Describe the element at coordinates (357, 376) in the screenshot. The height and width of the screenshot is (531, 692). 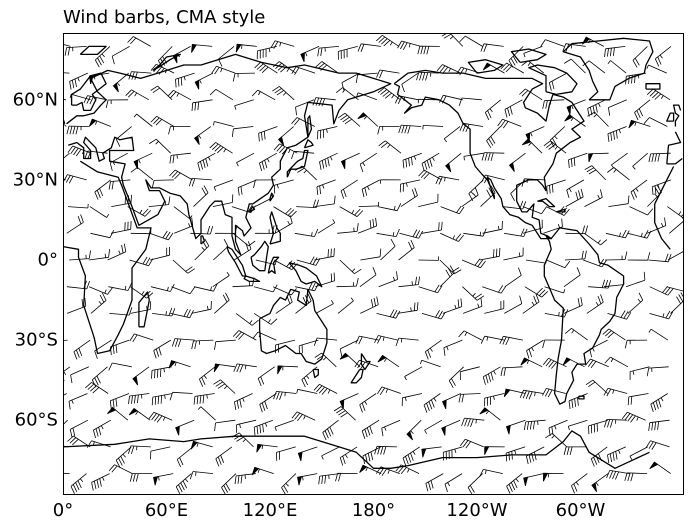
I see `coastline-nz-south` at that location.